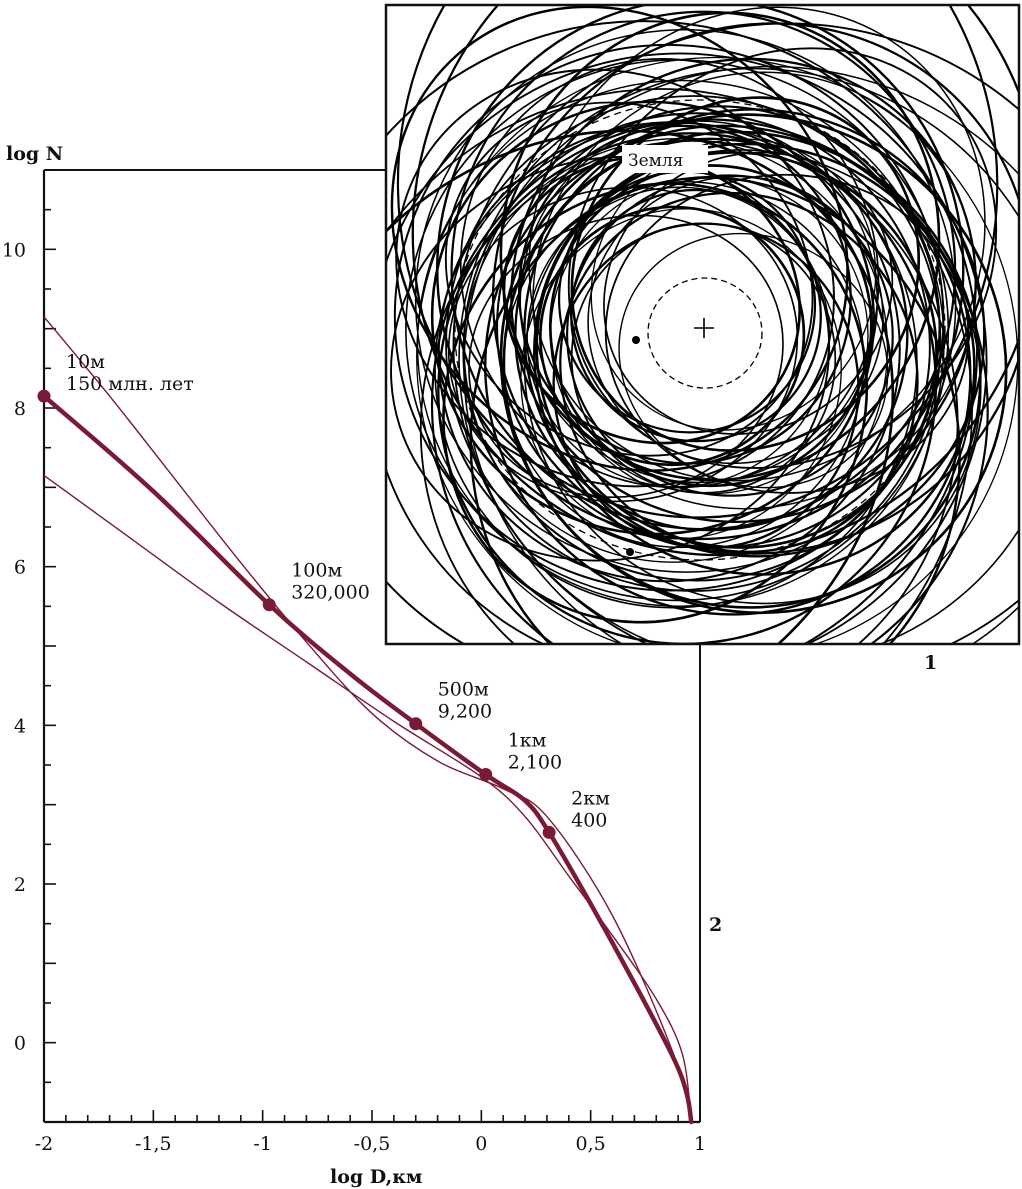 The image size is (1022, 1189). What do you see at coordinates (85, 362) in the screenshot?
I see `data-point-label: 10м` at bounding box center [85, 362].